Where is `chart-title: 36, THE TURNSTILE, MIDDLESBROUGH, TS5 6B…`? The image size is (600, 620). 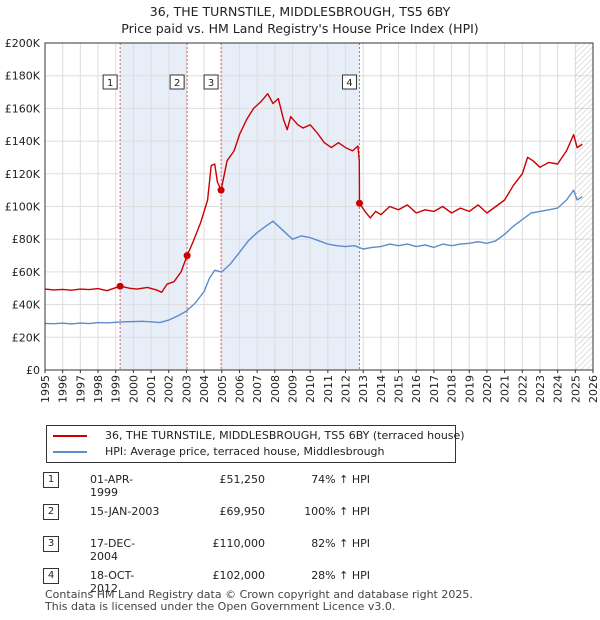 chart-title: 36, THE TURNSTILE, MIDDLESBROUGH, TS5 6B… is located at coordinates (300, 20).